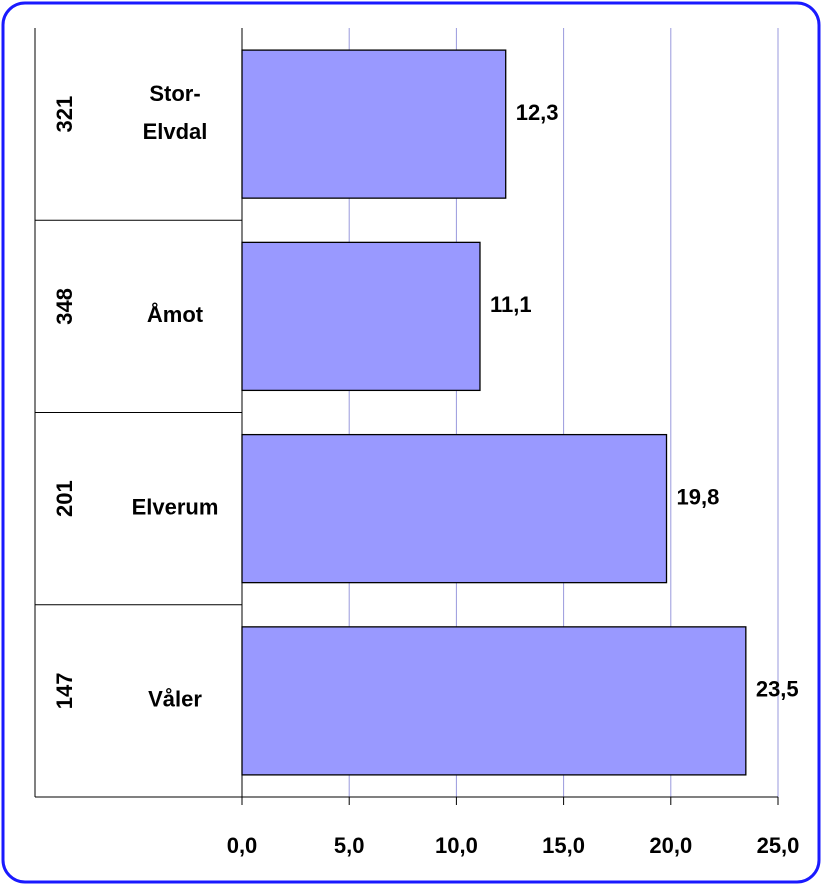  Describe the element at coordinates (349, 845) in the screenshot. I see `x-tick-label: 5,0` at that location.